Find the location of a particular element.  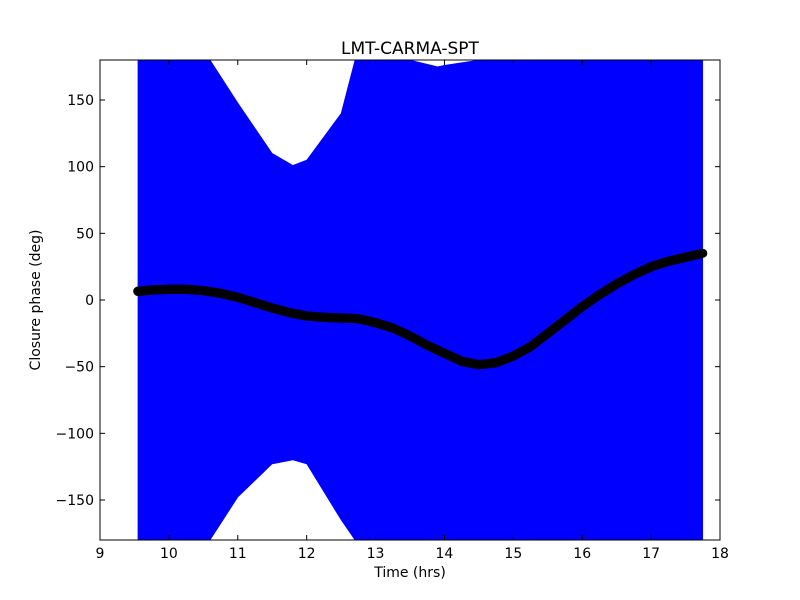

y-tick-label: 100 is located at coordinates (80, 168).